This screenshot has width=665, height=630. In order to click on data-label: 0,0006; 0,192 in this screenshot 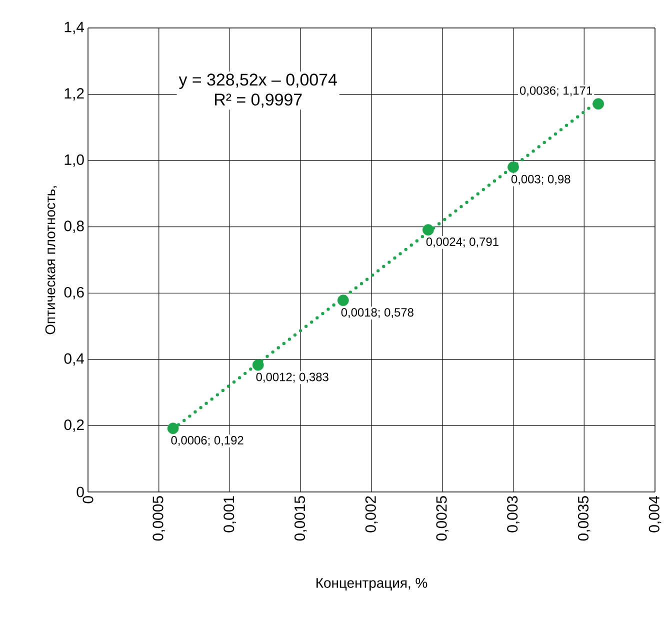, I will do `click(207, 441)`.